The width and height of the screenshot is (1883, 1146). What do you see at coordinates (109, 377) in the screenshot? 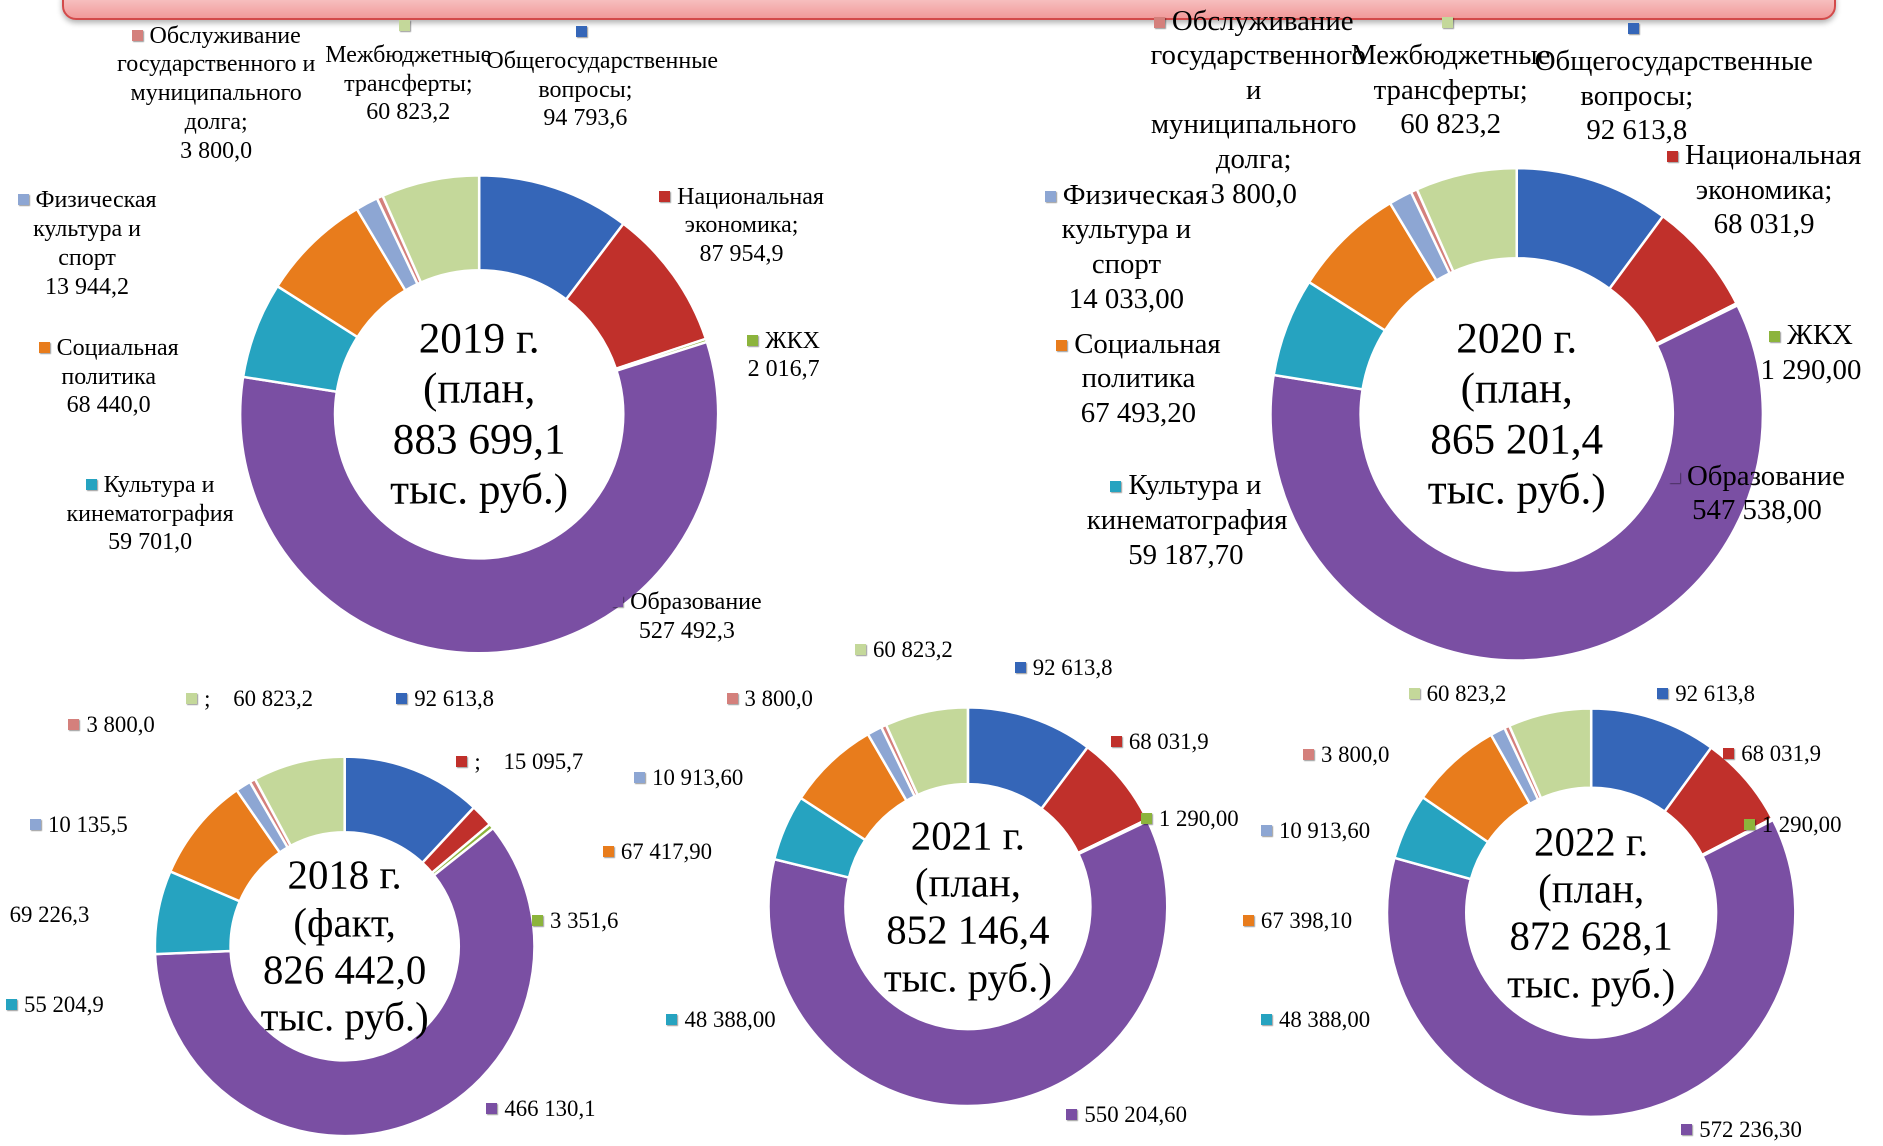
I see `slice-label: Социальная политика 68 440,0` at bounding box center [109, 377].